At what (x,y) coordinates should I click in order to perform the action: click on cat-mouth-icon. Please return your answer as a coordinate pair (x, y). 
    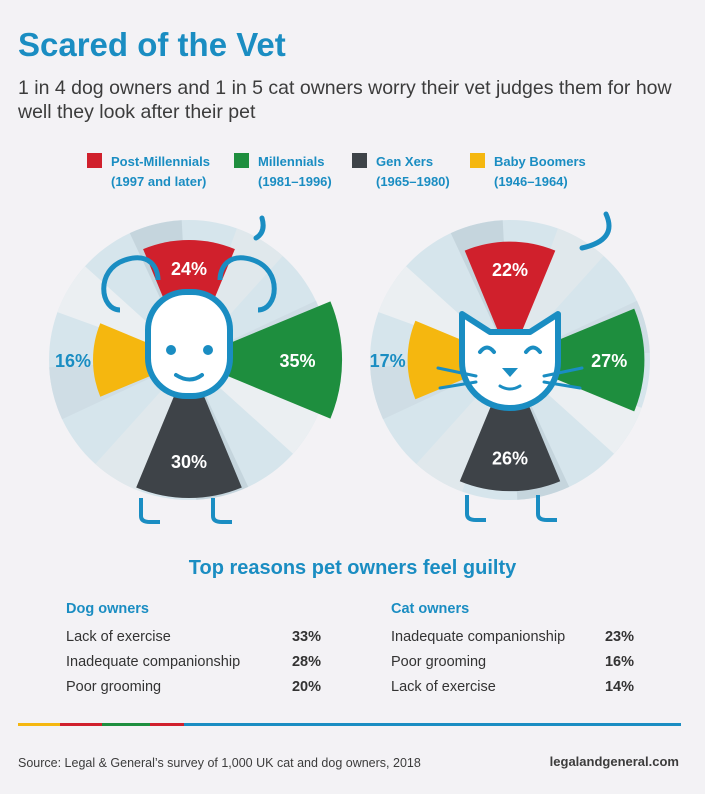
    Looking at the image, I should click on (510, 387).